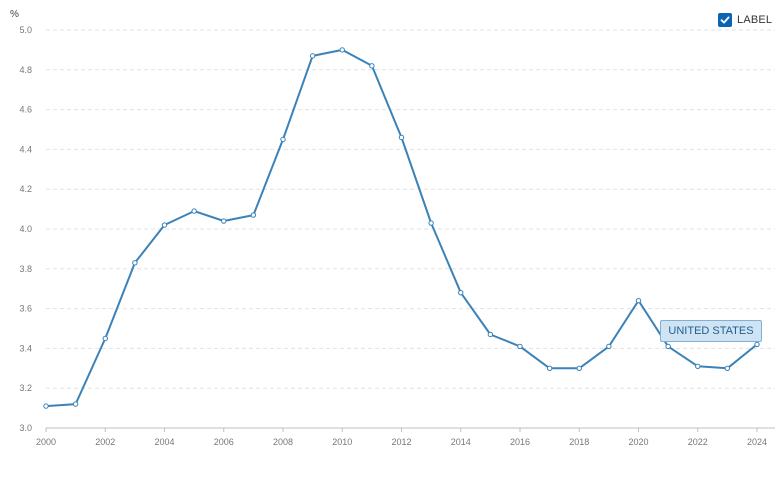 The width and height of the screenshot is (783, 486). Describe the element at coordinates (25, 348) in the screenshot. I see `y-tick-label: 3.4` at that location.